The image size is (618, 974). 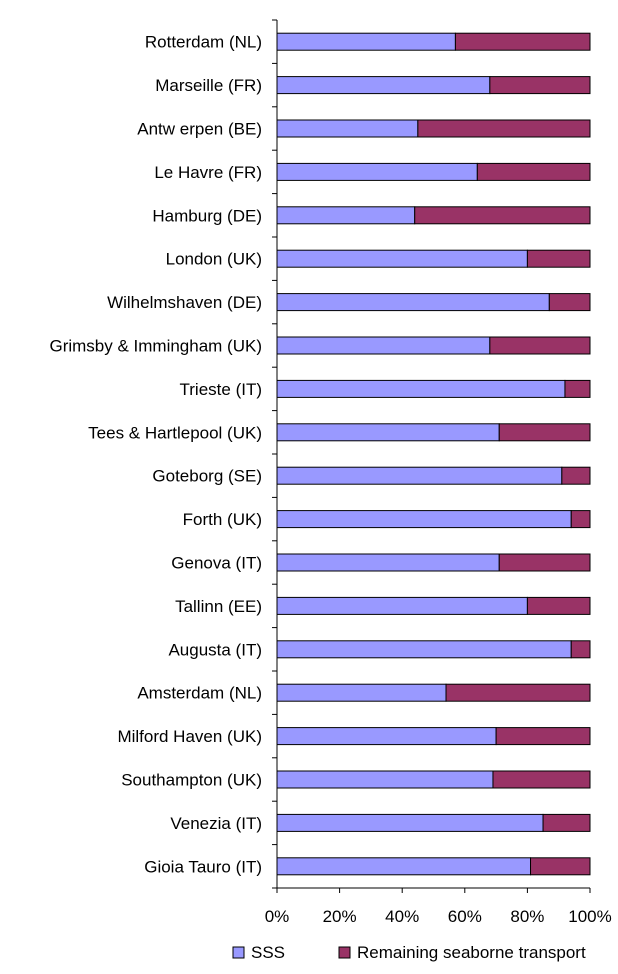 I want to click on legend-swatch-sss, so click(x=238, y=952).